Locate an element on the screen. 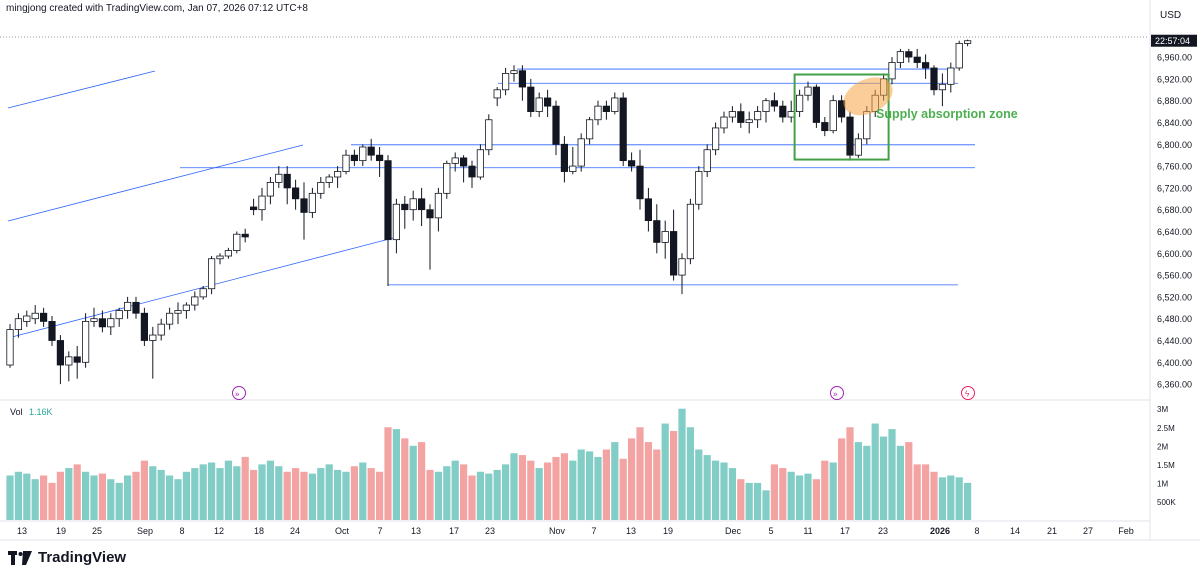 Image resolution: width=1200 pixels, height=579 pixels. time-tick-label: Nov is located at coordinates (557, 531).